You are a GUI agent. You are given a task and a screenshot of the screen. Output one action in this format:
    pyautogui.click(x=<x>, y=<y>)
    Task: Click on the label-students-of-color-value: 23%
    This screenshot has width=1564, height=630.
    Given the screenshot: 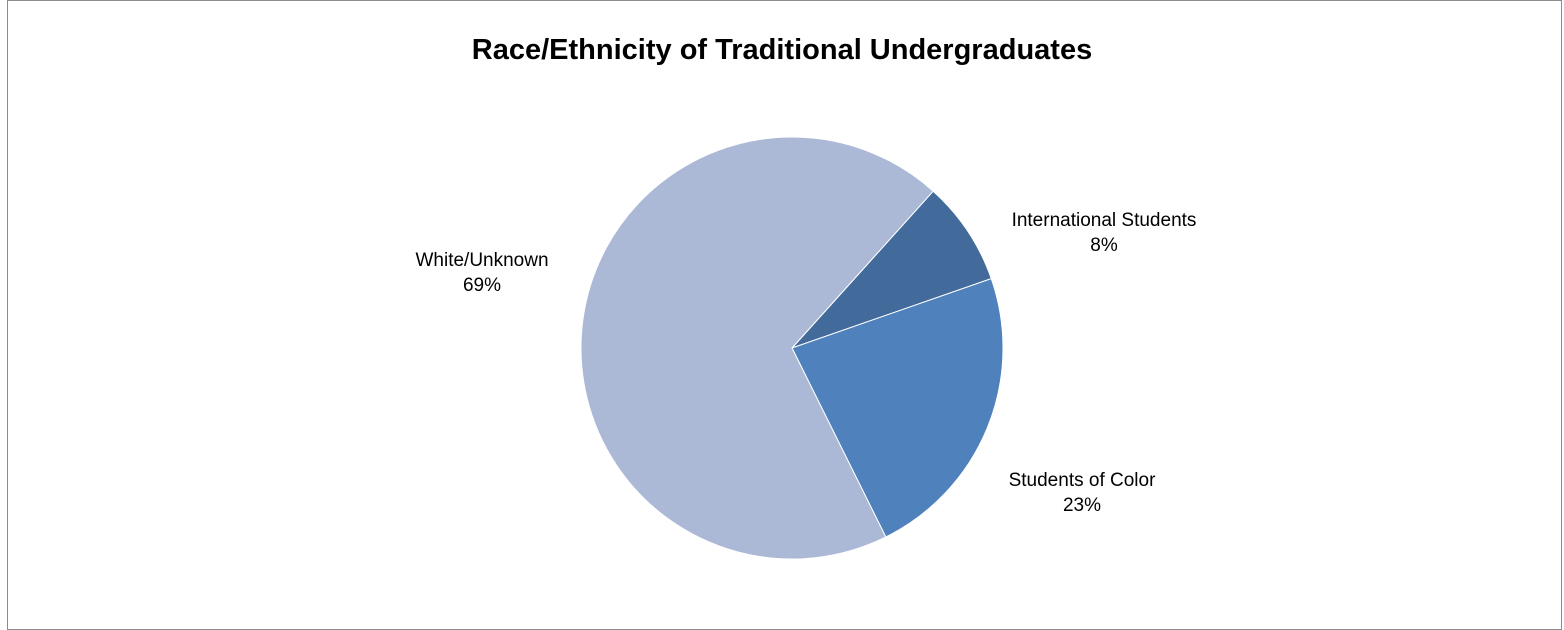 What is the action you would take?
    pyautogui.click(x=1082, y=505)
    